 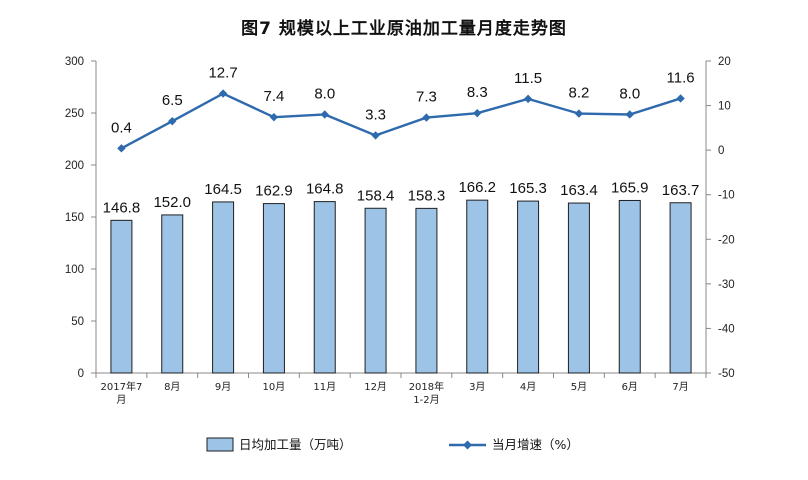 I want to click on x-tick-label: 2017年7 月, so click(x=122, y=393).